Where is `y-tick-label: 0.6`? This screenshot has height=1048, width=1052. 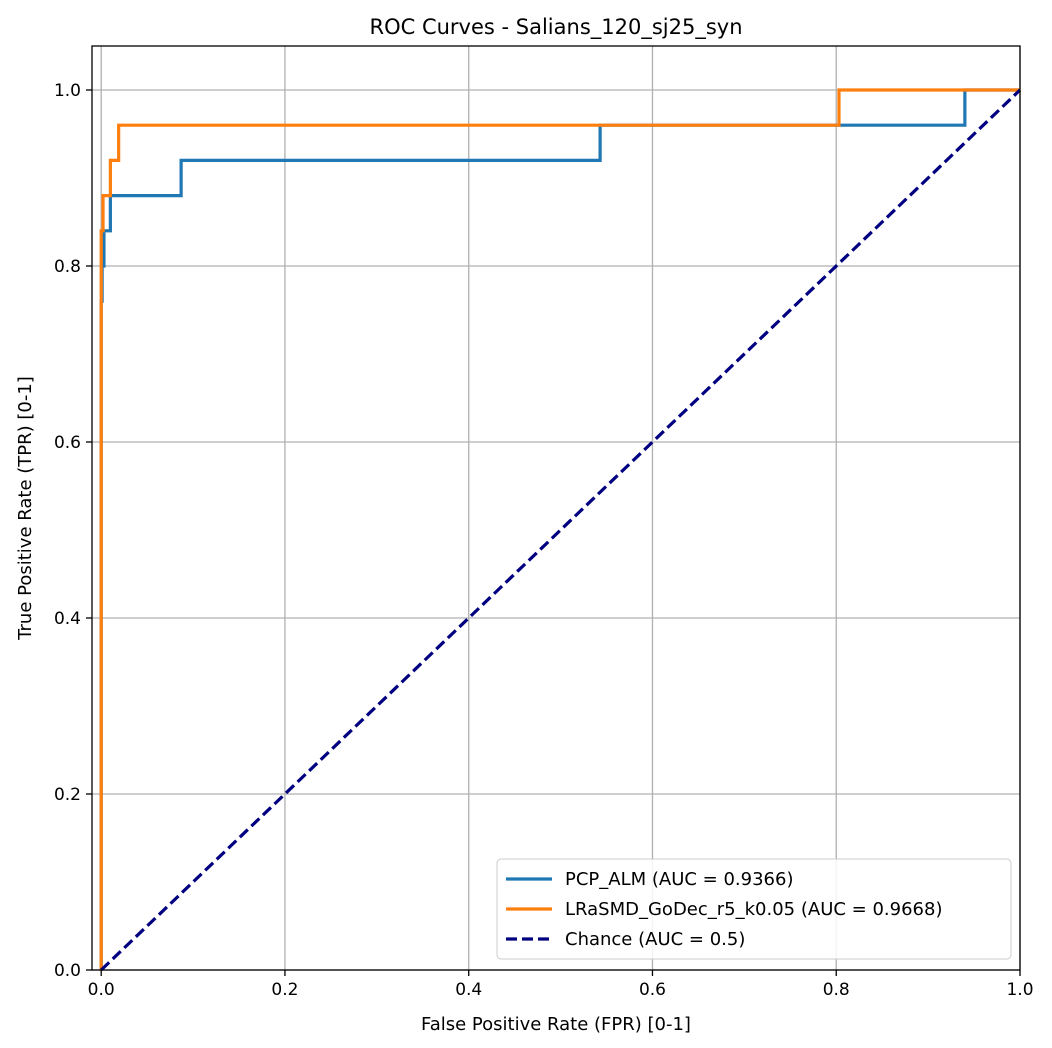 y-tick-label: 0.6 is located at coordinates (67, 443).